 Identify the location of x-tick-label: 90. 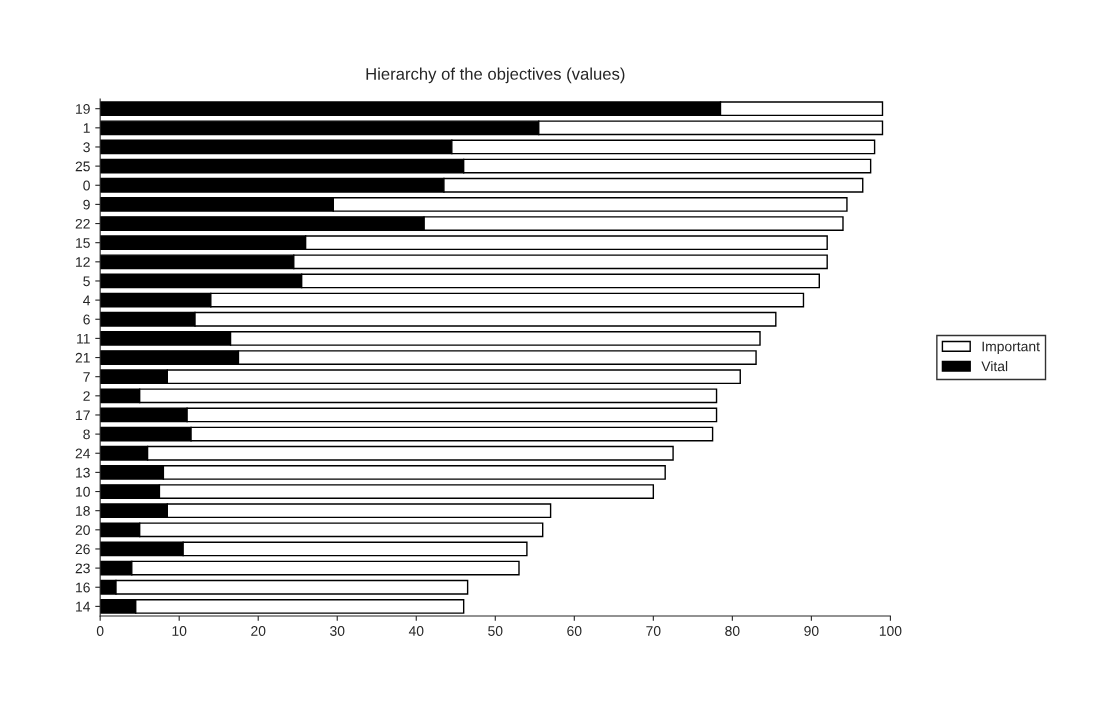
(811, 631).